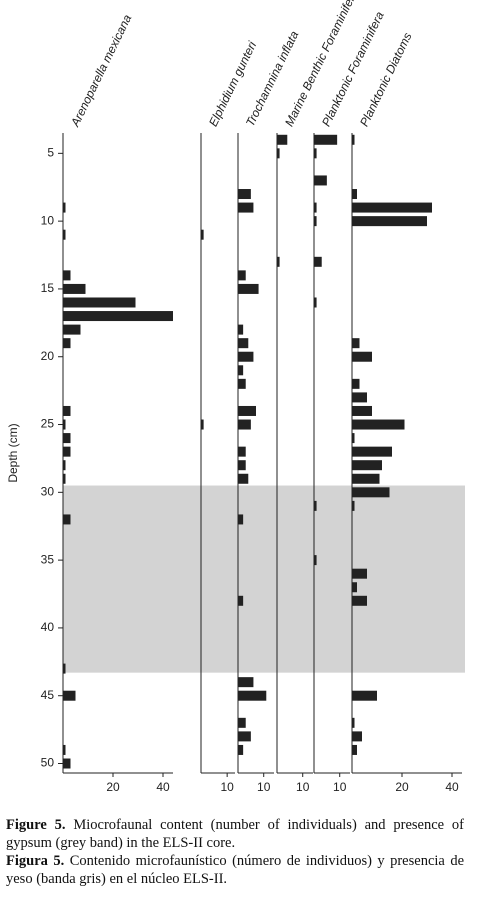 This screenshot has width=478, height=907. What do you see at coordinates (48, 695) in the screenshot?
I see `y-tick-label: 45` at bounding box center [48, 695].